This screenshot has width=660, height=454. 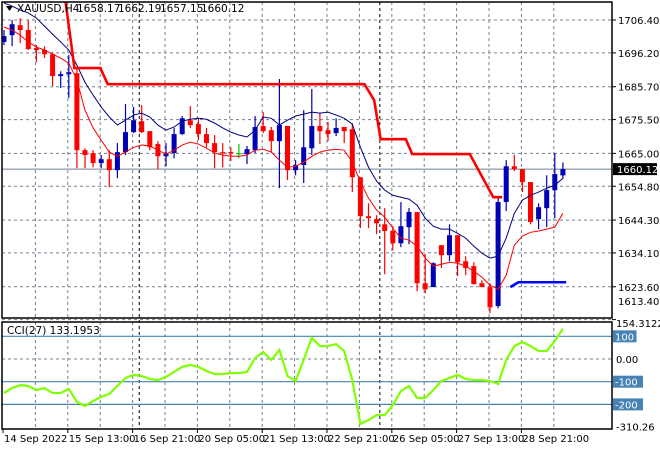 What do you see at coordinates (638, 88) in the screenshot?
I see `price-tick-label: 1685.70` at bounding box center [638, 88].